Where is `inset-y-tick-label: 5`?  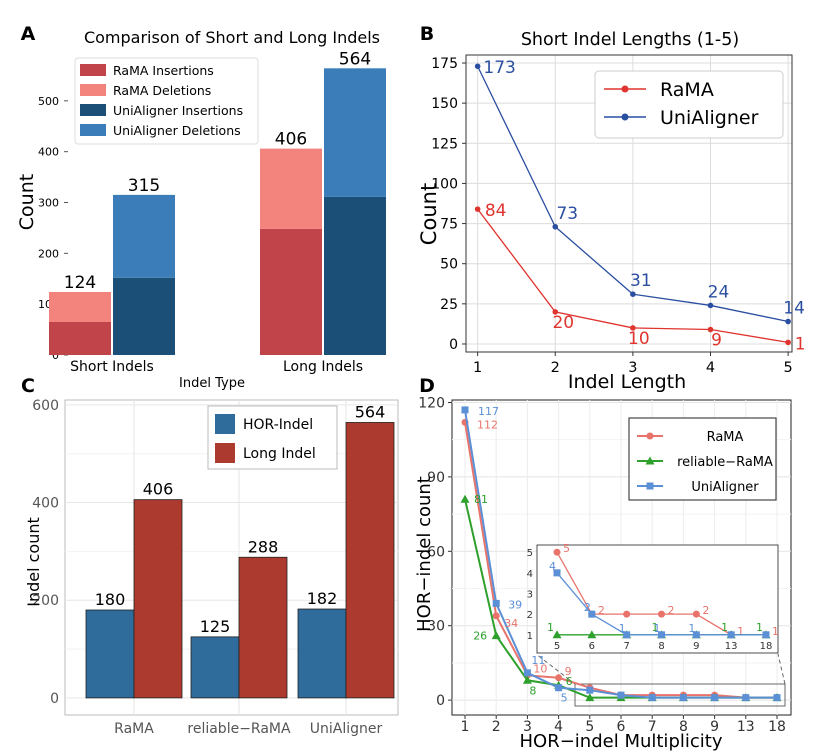 inset-y-tick-label: 5 is located at coordinates (530, 553).